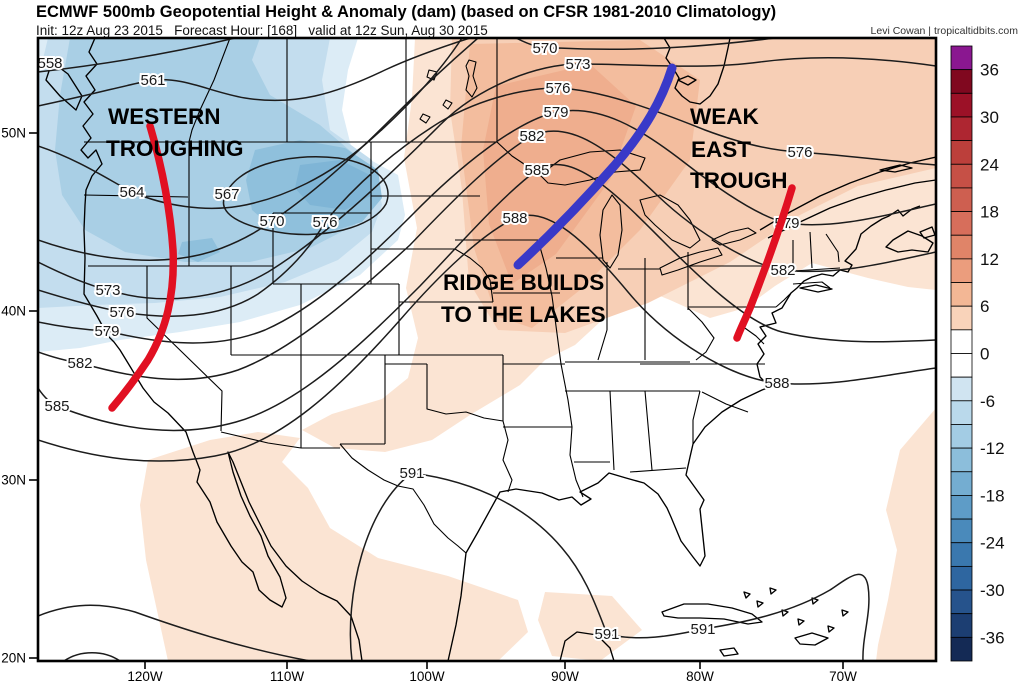 Image resolution: width=1024 pixels, height=692 pixels. What do you see at coordinates (989, 117) in the screenshot?
I see `colorbar-tick-label: 30` at bounding box center [989, 117].